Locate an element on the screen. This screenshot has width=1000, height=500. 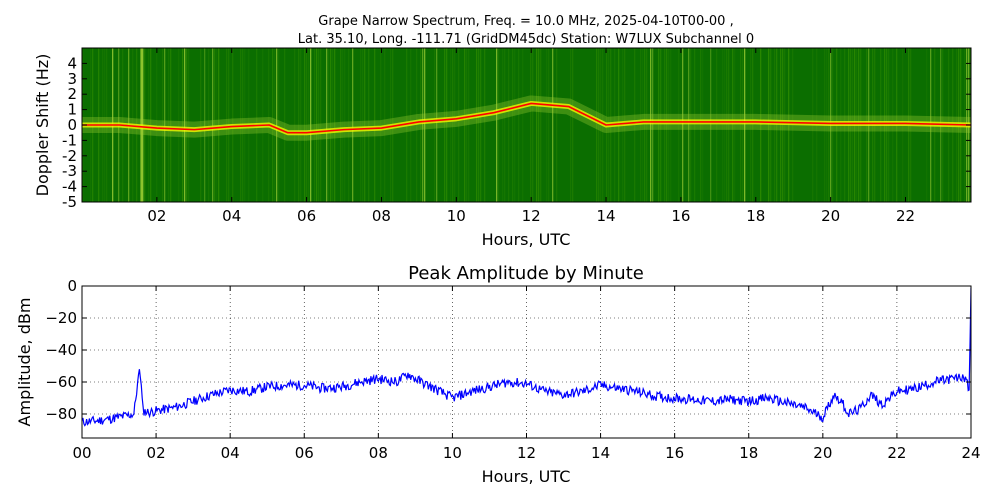
spectrogram-x-tick-label: 12 is located at coordinates (531, 216).